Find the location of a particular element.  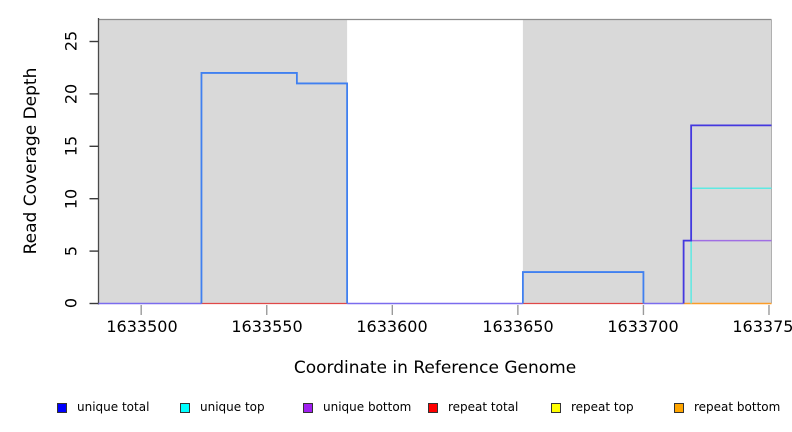

legend-label: repeat bottom is located at coordinates (737, 407).